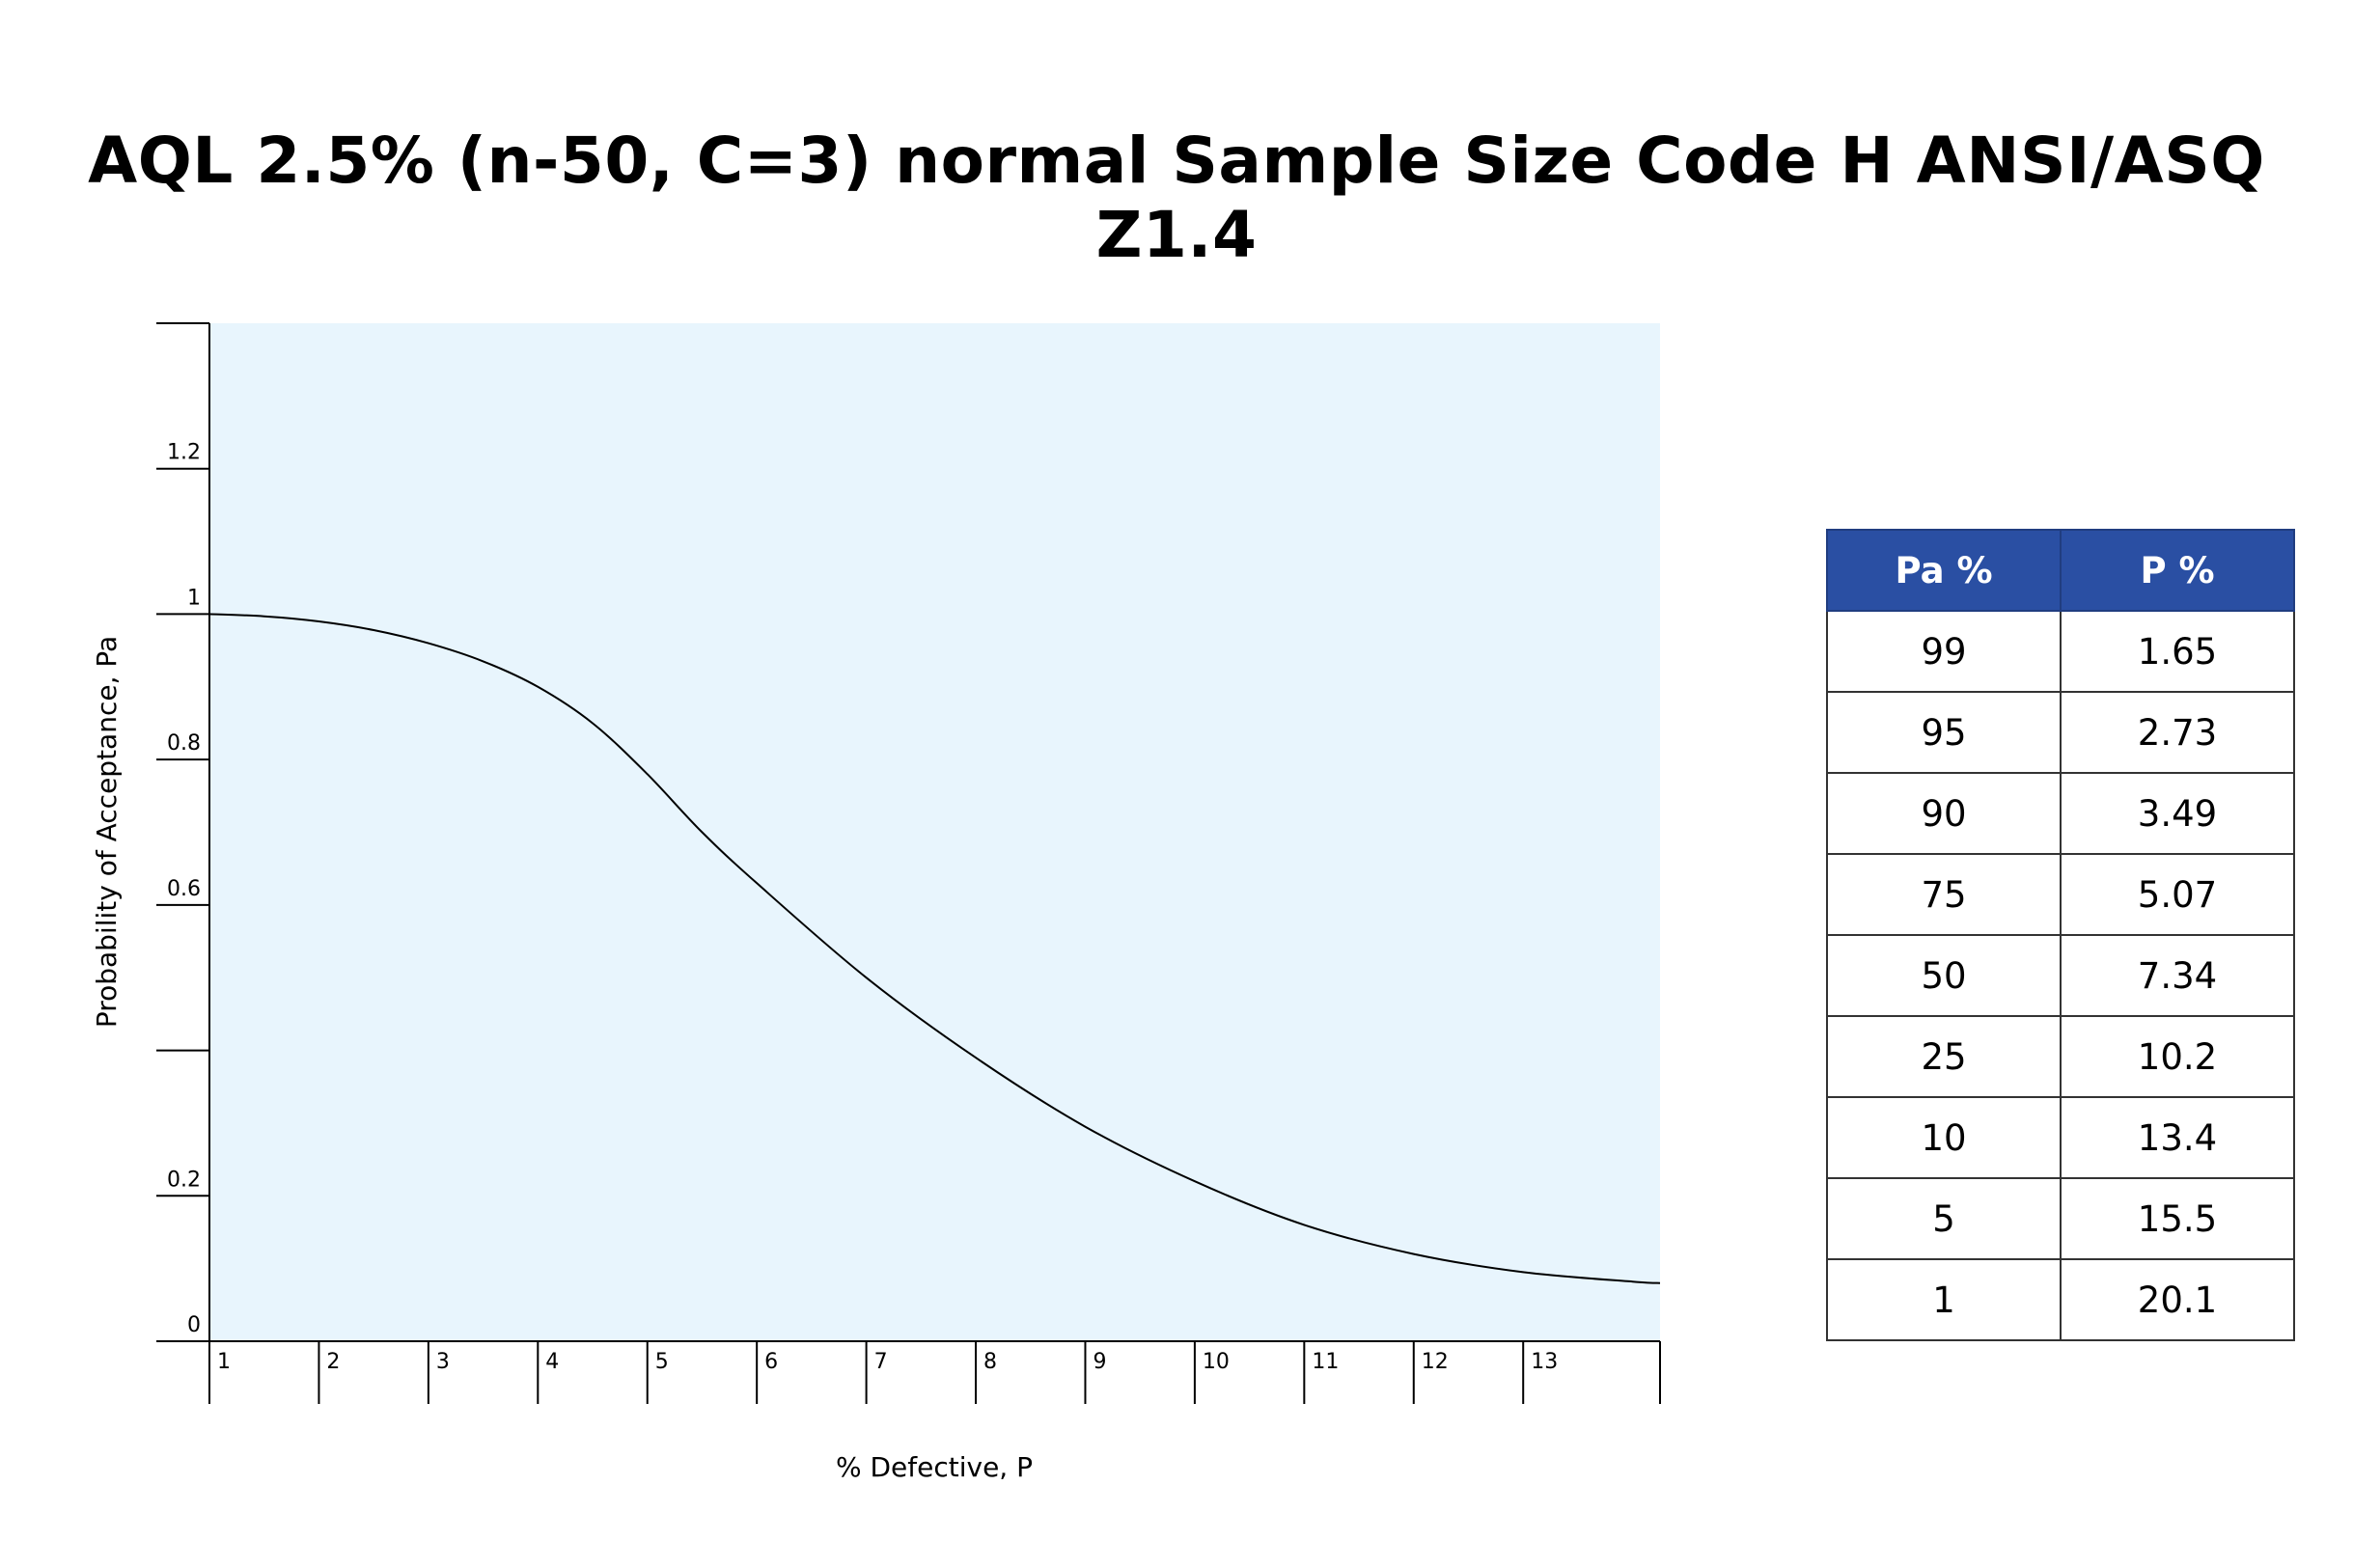  I want to click on x-tick-label: 11, so click(1325, 1362).